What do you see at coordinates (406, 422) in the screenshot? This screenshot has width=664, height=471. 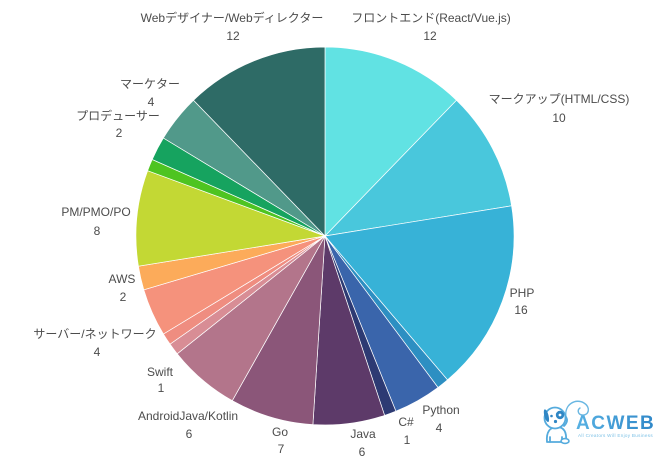 I see `pie-slice-label: C#` at bounding box center [406, 422].